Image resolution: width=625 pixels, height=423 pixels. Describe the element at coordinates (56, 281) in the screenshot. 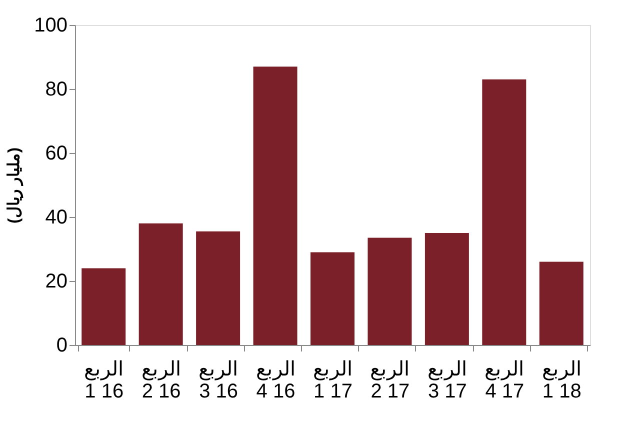

I see `y-tick-label: 20` at that location.